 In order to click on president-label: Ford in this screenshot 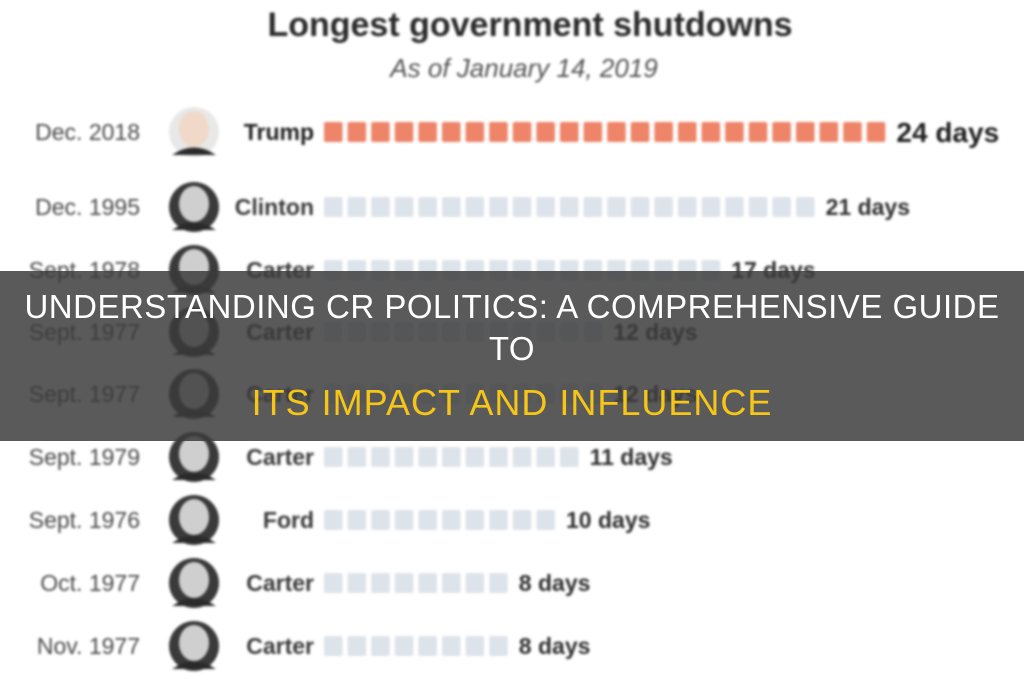, I will do `click(288, 520)`.